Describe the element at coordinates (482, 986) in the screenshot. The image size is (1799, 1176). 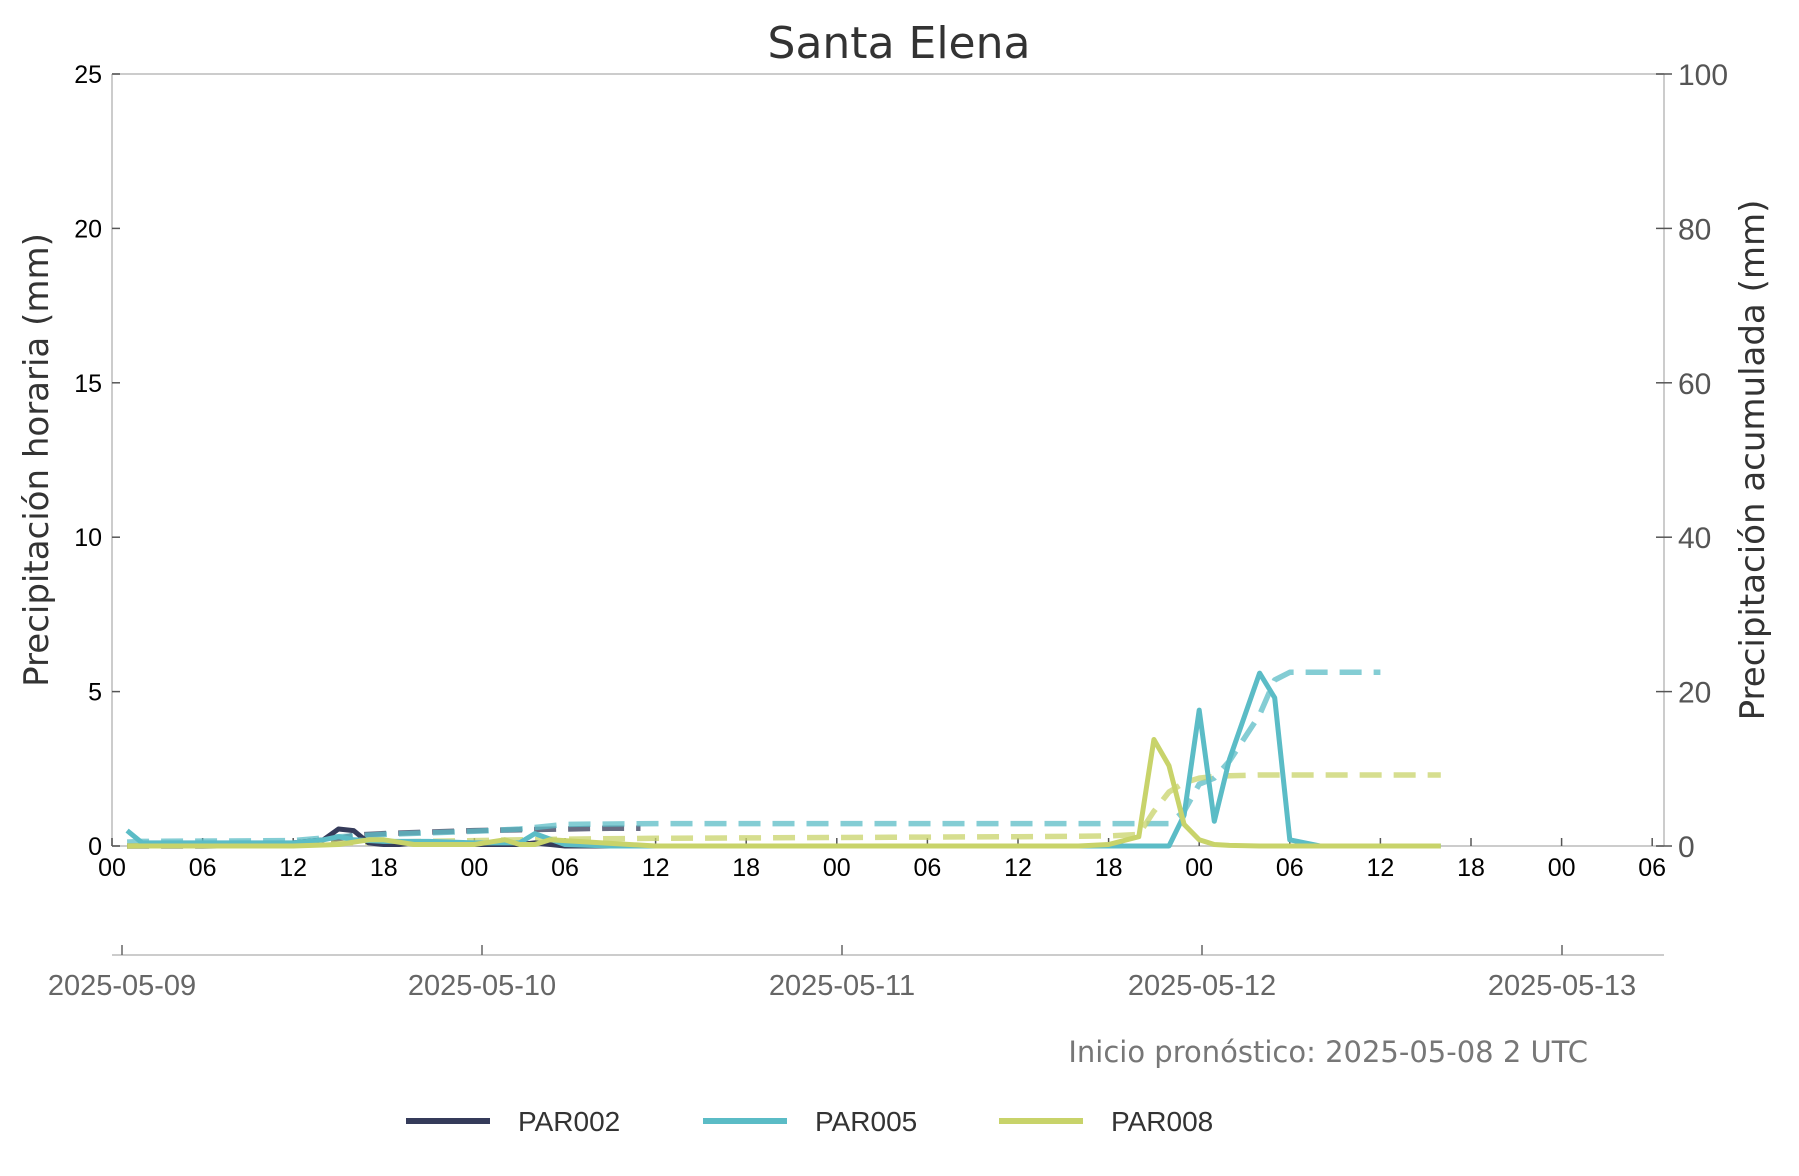
I see `date-tick-label: 2025-05-10` at that location.